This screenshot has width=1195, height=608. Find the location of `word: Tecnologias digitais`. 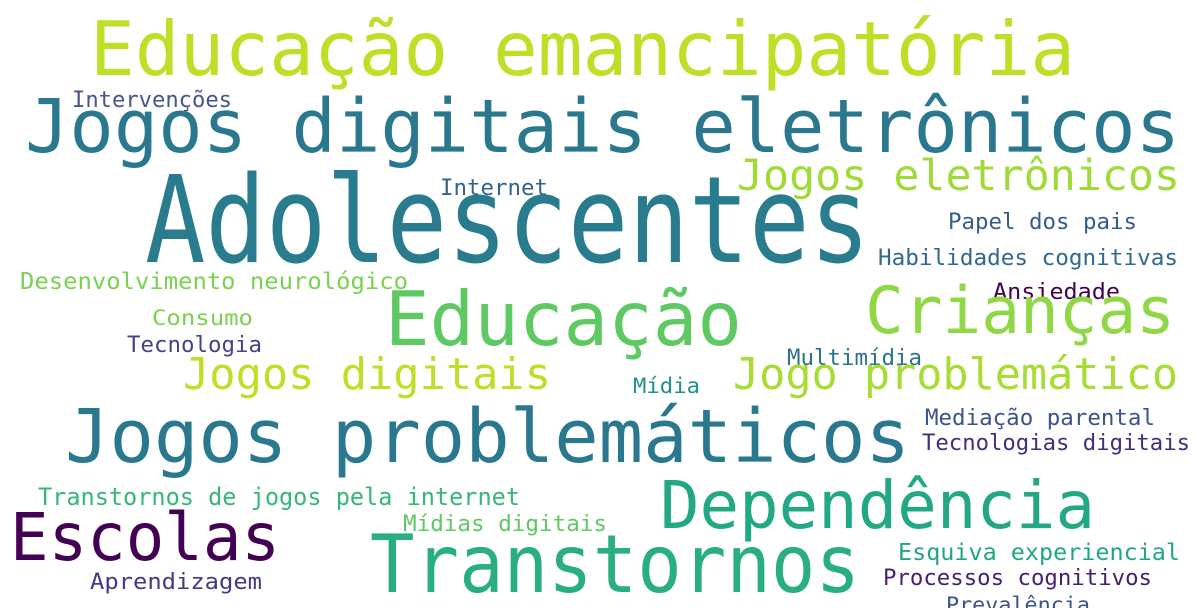

word: Tecnologias digitais is located at coordinates (1056, 443).